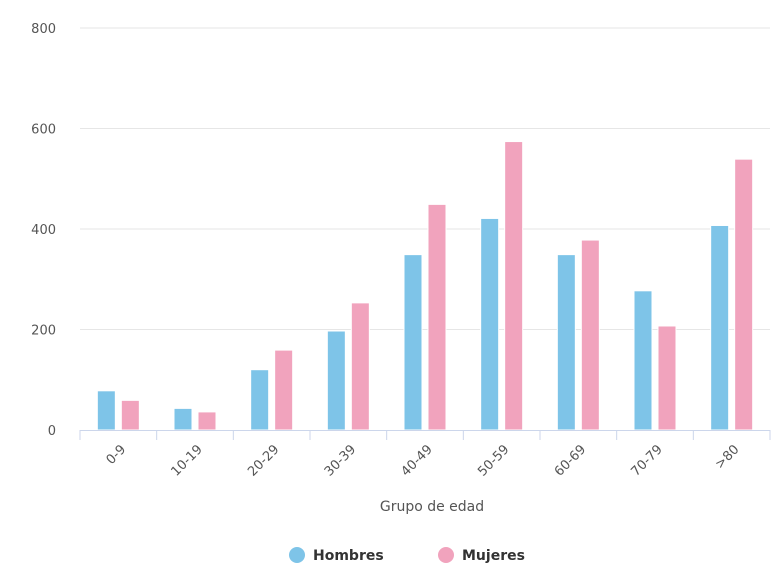  What do you see at coordinates (647, 460) in the screenshot?
I see `x-tick-label: 70-79` at bounding box center [647, 460].